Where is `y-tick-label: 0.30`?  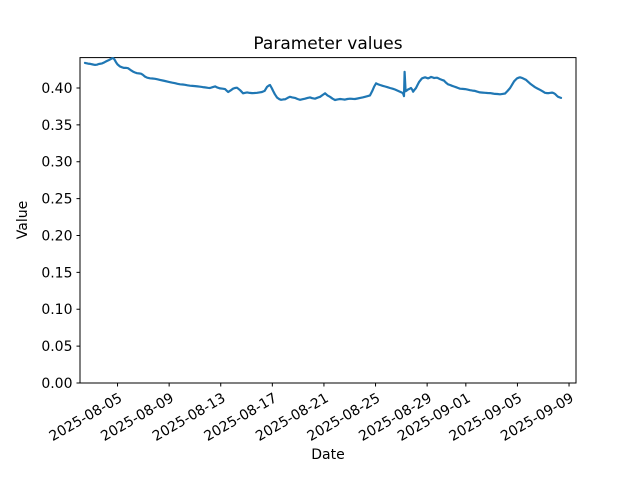 y-tick-label: 0.30 is located at coordinates (56, 163).